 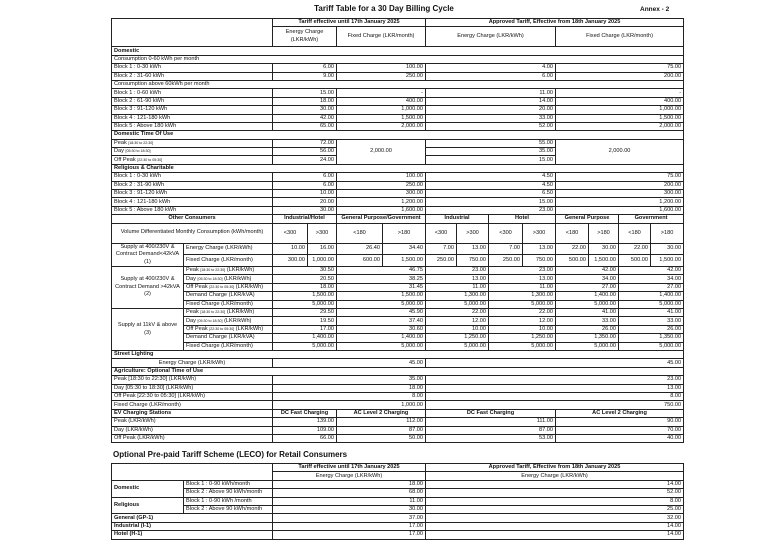 What do you see at coordinates (304, 143) in the screenshot?
I see `old-energy: 72.00` at bounding box center [304, 143].